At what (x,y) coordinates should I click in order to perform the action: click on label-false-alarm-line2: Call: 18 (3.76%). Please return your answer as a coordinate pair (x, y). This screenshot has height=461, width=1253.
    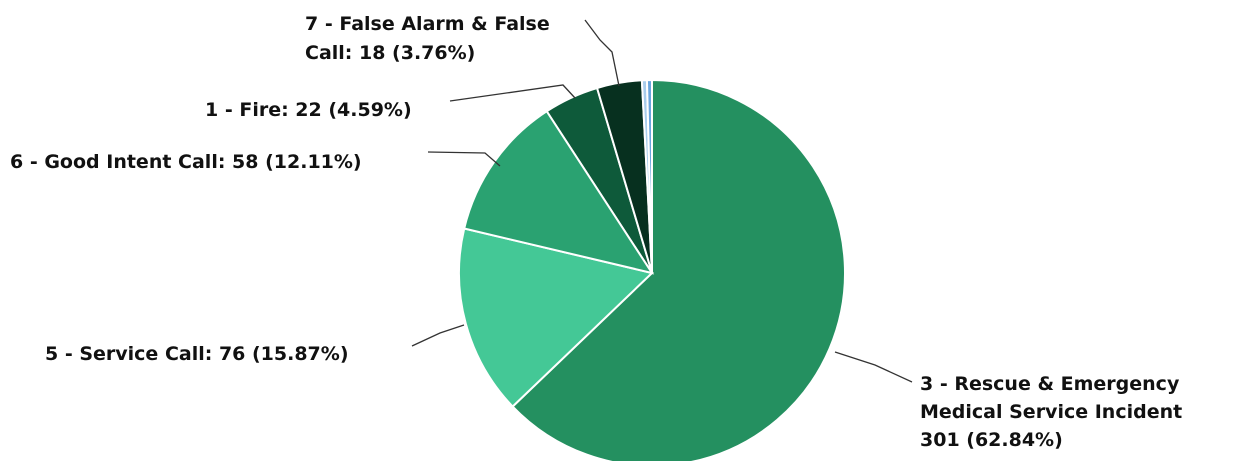
    Looking at the image, I should click on (390, 53).